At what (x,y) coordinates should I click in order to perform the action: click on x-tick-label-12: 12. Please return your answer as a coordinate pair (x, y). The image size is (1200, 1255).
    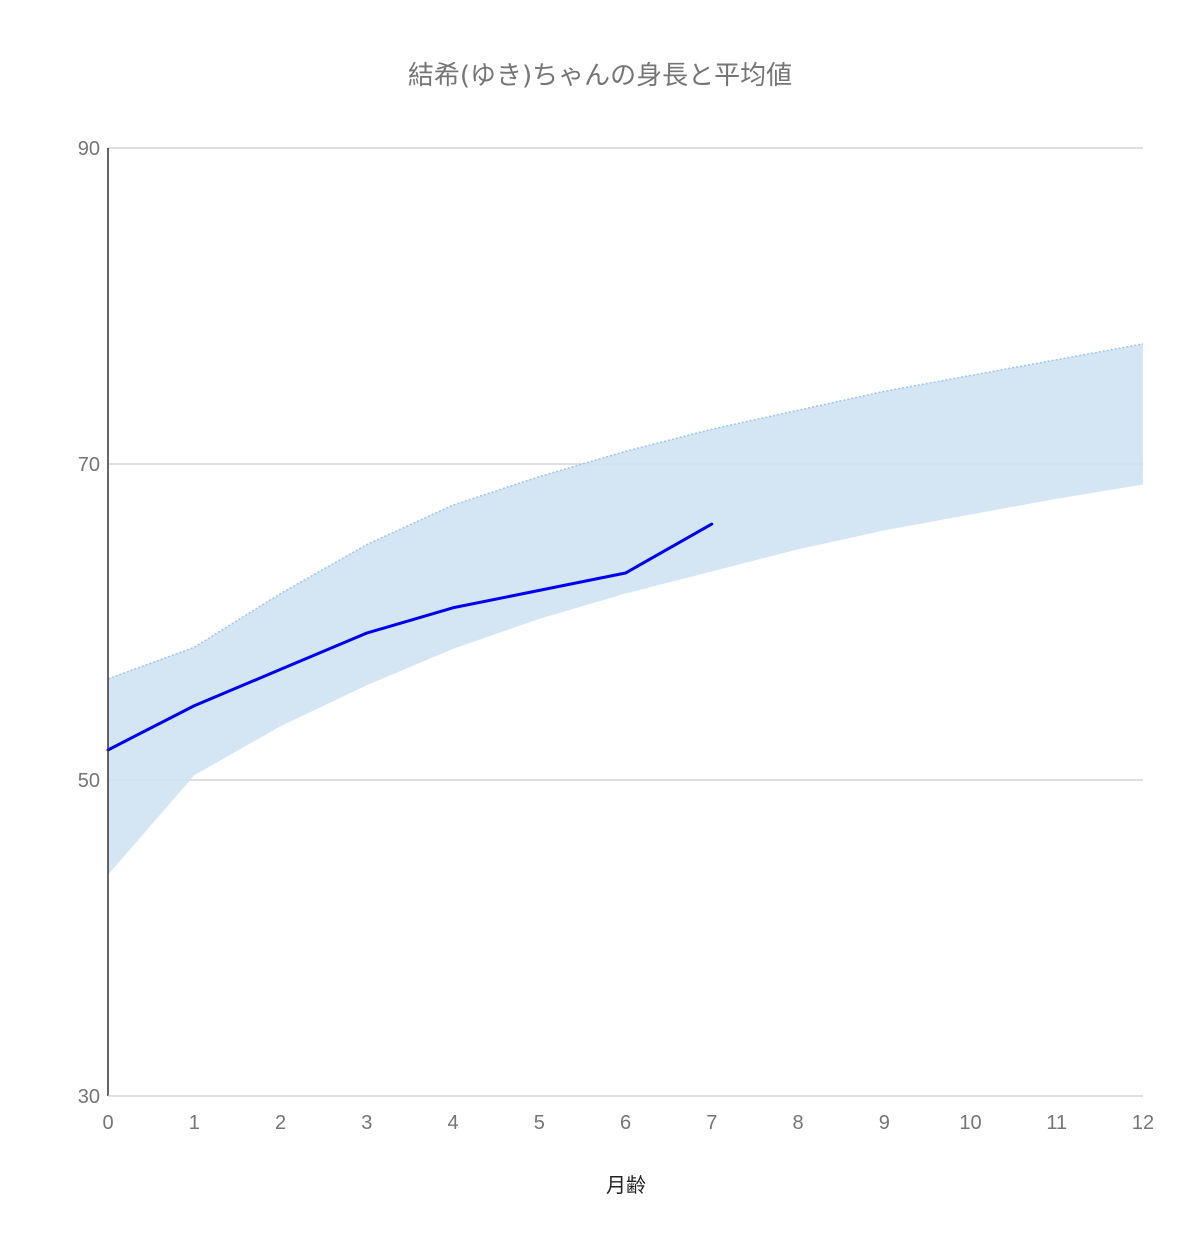
    Looking at the image, I should click on (1143, 1123).